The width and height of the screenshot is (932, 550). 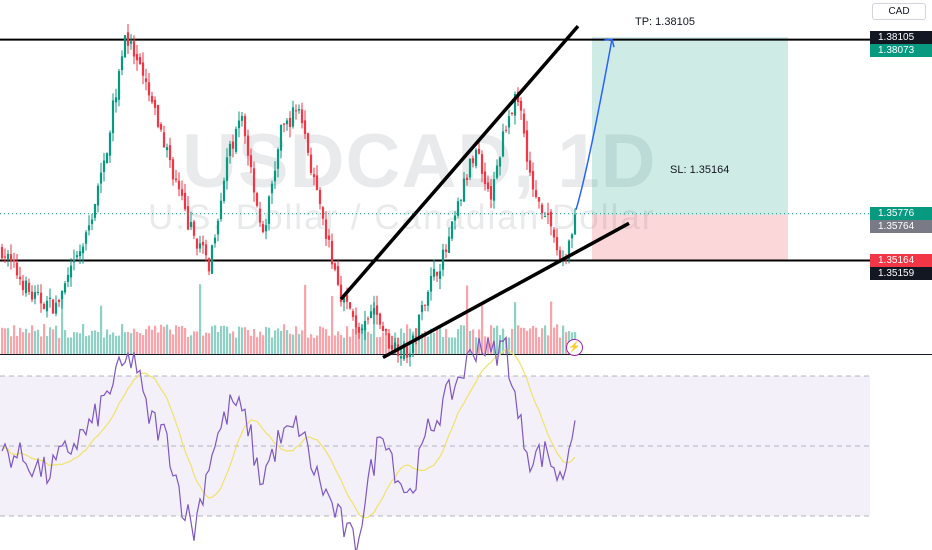 What do you see at coordinates (901, 260) in the screenshot?
I see `sl-price-label: 1.35164` at bounding box center [901, 260].